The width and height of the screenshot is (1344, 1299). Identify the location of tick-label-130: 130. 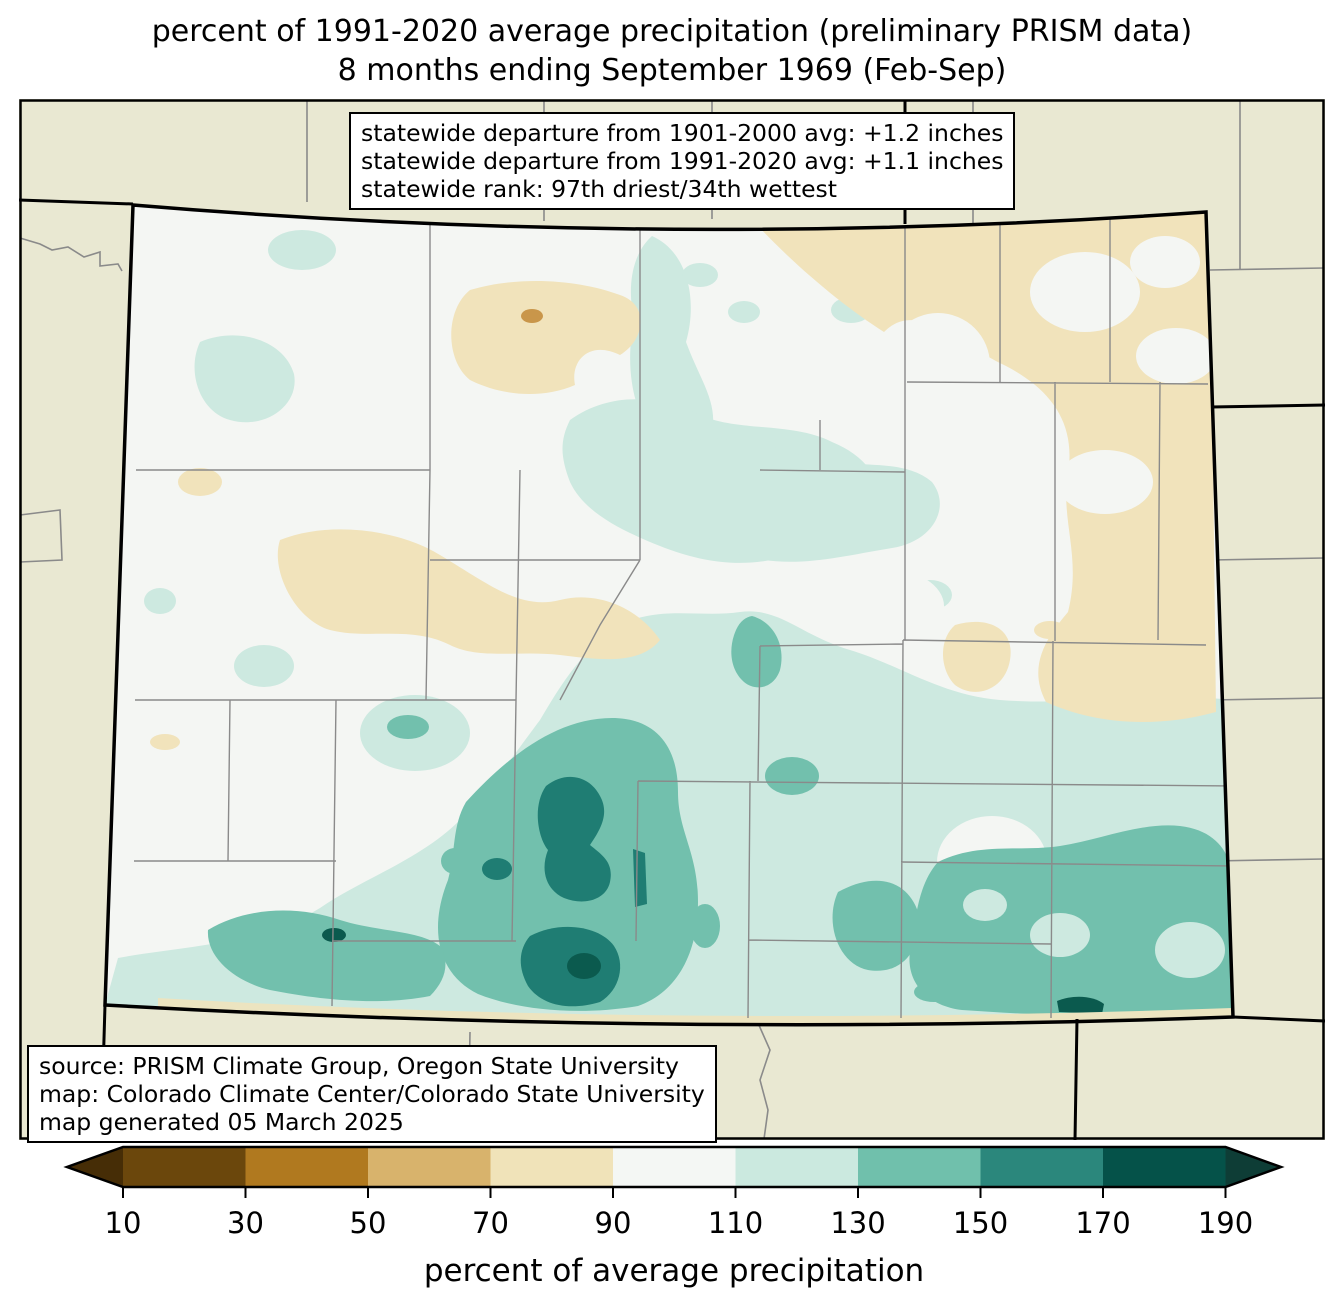
(857, 1223).